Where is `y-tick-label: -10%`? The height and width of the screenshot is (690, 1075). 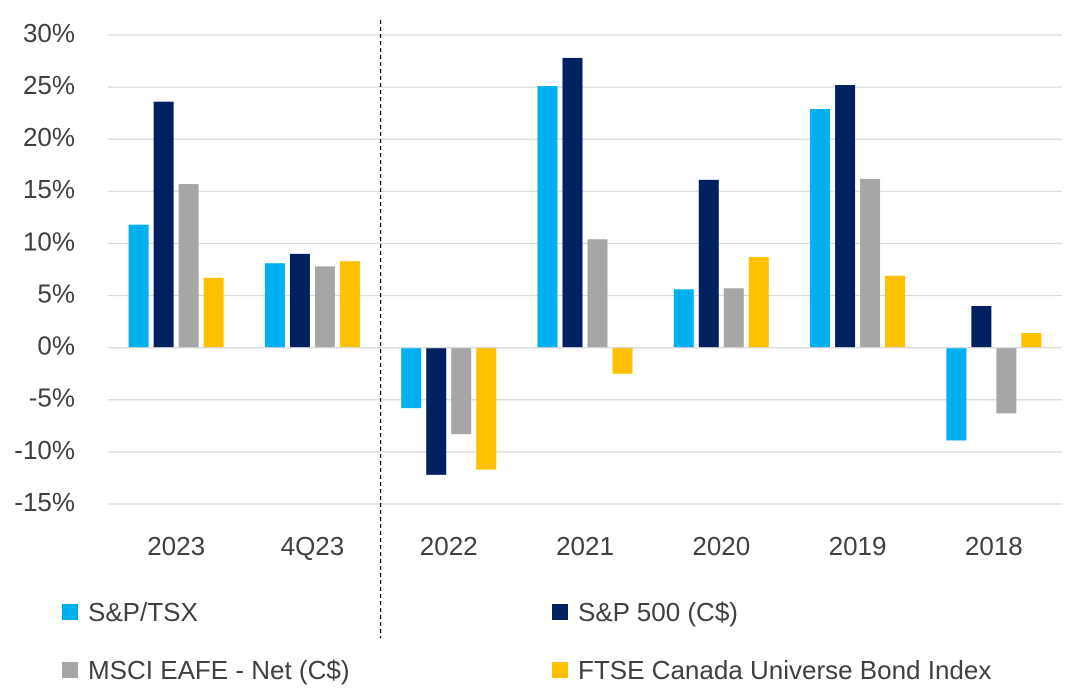 y-tick-label: -10% is located at coordinates (44, 450).